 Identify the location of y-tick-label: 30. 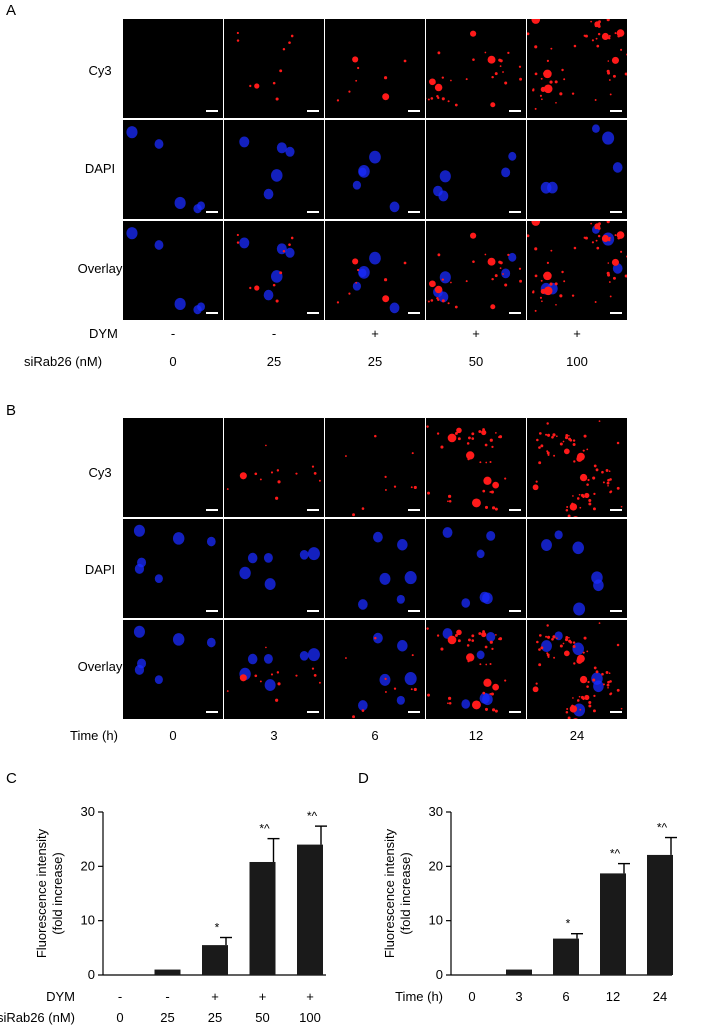
(88, 811).